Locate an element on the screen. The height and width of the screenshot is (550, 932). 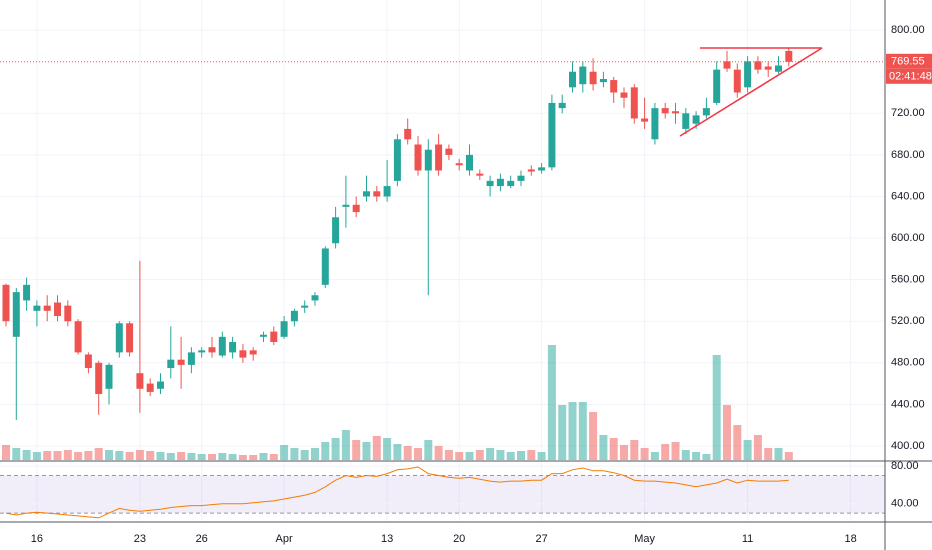
countdown-label: 02:41:48 is located at coordinates (910, 77).